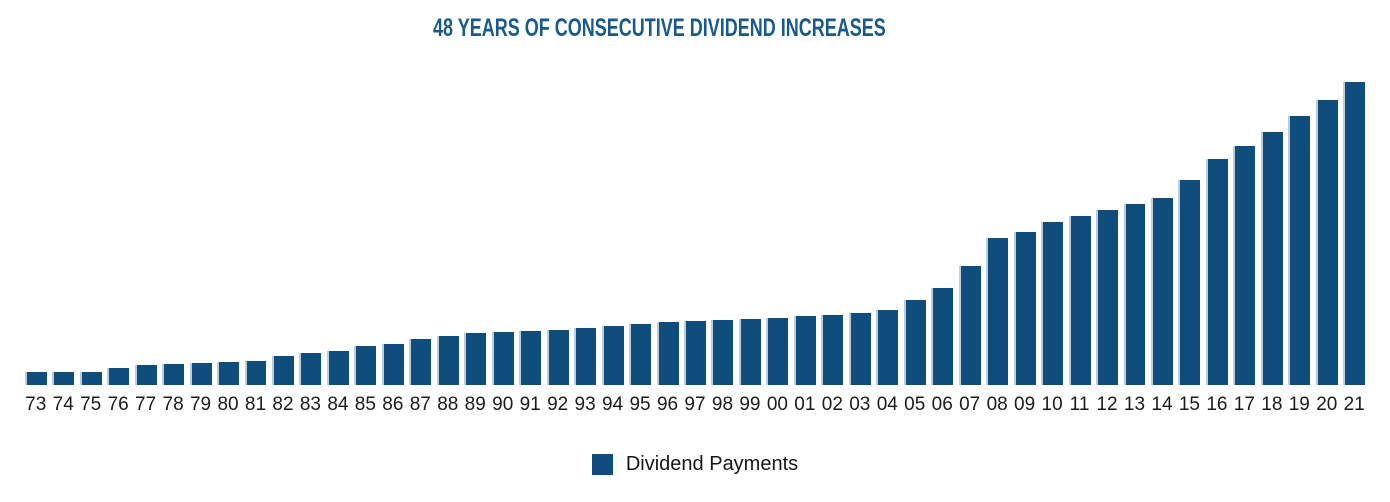 The width and height of the screenshot is (1390, 502). I want to click on x-tick-label-88: 88, so click(448, 404).